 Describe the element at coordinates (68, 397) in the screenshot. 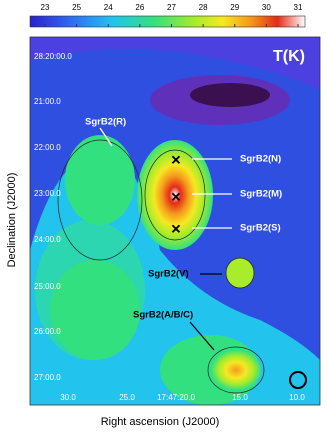

I see `x-tick-label: 30.0` at that location.